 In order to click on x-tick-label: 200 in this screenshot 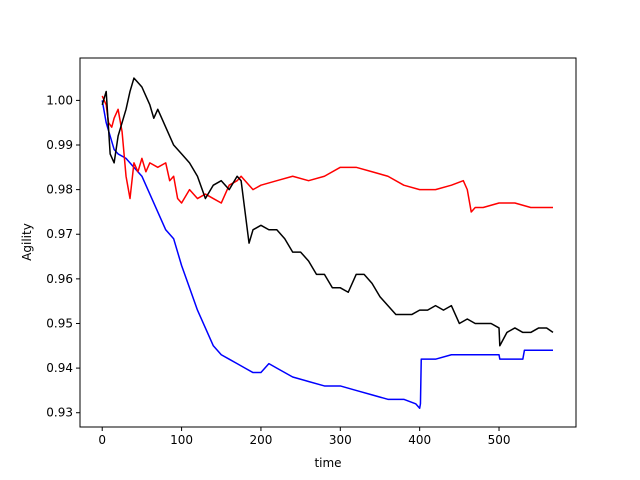, I will do `click(260, 440)`.